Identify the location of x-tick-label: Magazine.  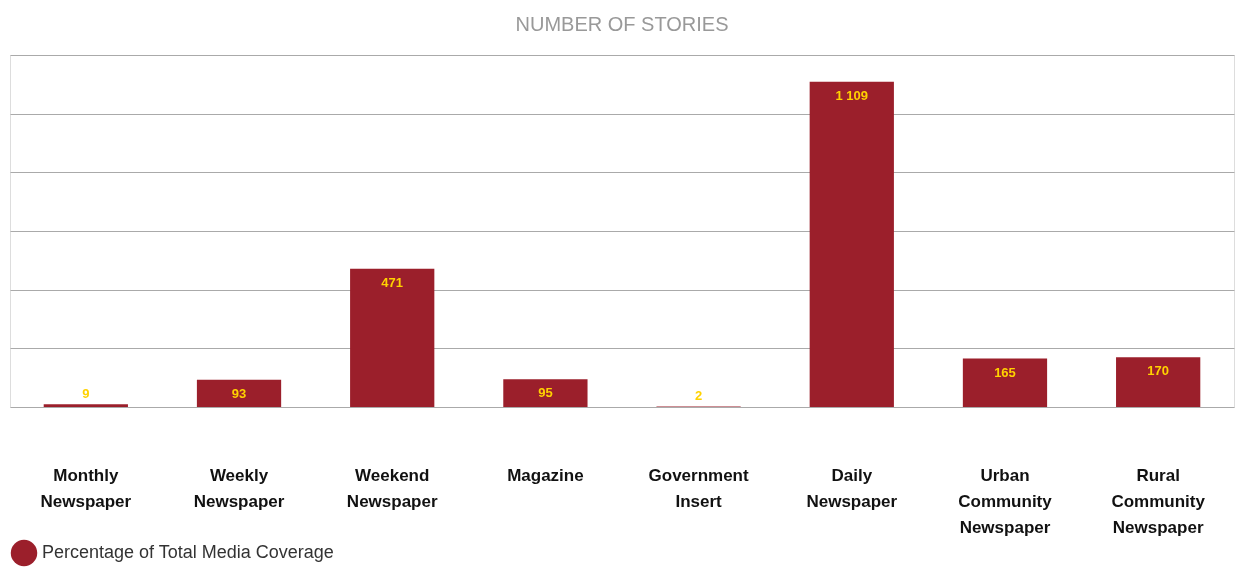
(545, 475).